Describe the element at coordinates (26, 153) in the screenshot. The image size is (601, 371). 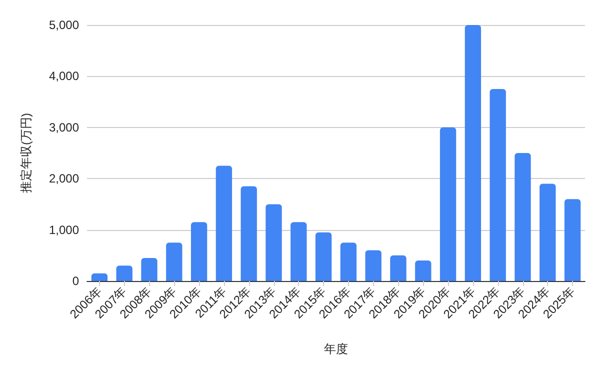
I see `y-axis-title: 推定年収(万円)` at that location.